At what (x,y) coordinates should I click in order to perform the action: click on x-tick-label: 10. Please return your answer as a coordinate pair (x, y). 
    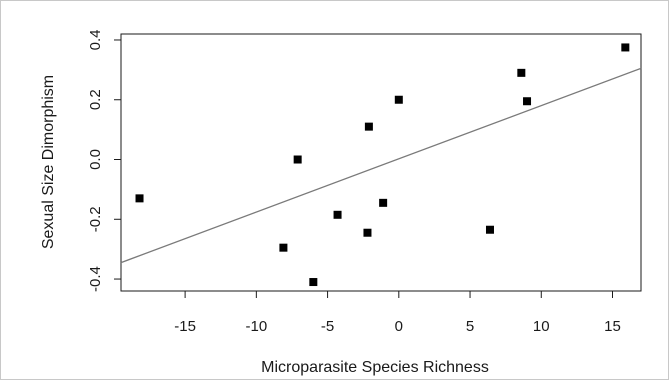
    Looking at the image, I should click on (541, 326).